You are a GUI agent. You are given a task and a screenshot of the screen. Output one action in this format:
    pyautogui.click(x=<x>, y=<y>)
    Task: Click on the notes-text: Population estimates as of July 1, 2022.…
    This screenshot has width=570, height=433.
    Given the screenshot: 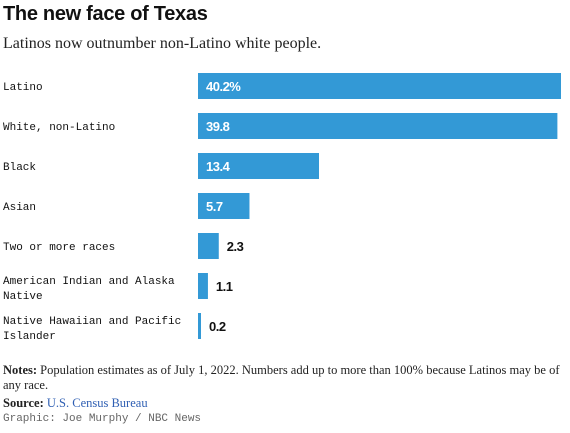 What is the action you would take?
    pyautogui.click(x=281, y=377)
    